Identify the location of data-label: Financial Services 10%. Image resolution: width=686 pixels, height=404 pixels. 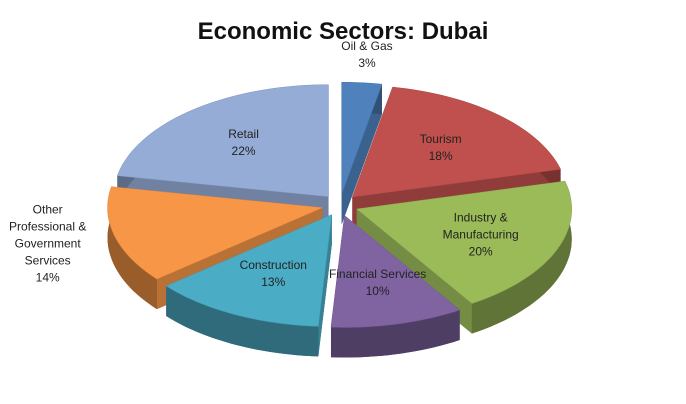
(378, 283).